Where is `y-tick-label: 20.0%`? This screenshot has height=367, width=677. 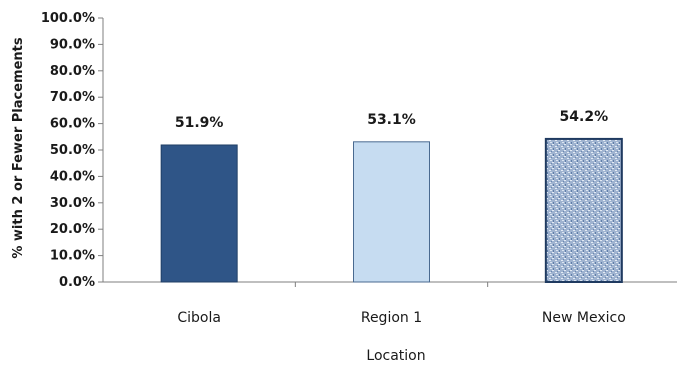 y-tick-label: 20.0% is located at coordinates (72, 229).